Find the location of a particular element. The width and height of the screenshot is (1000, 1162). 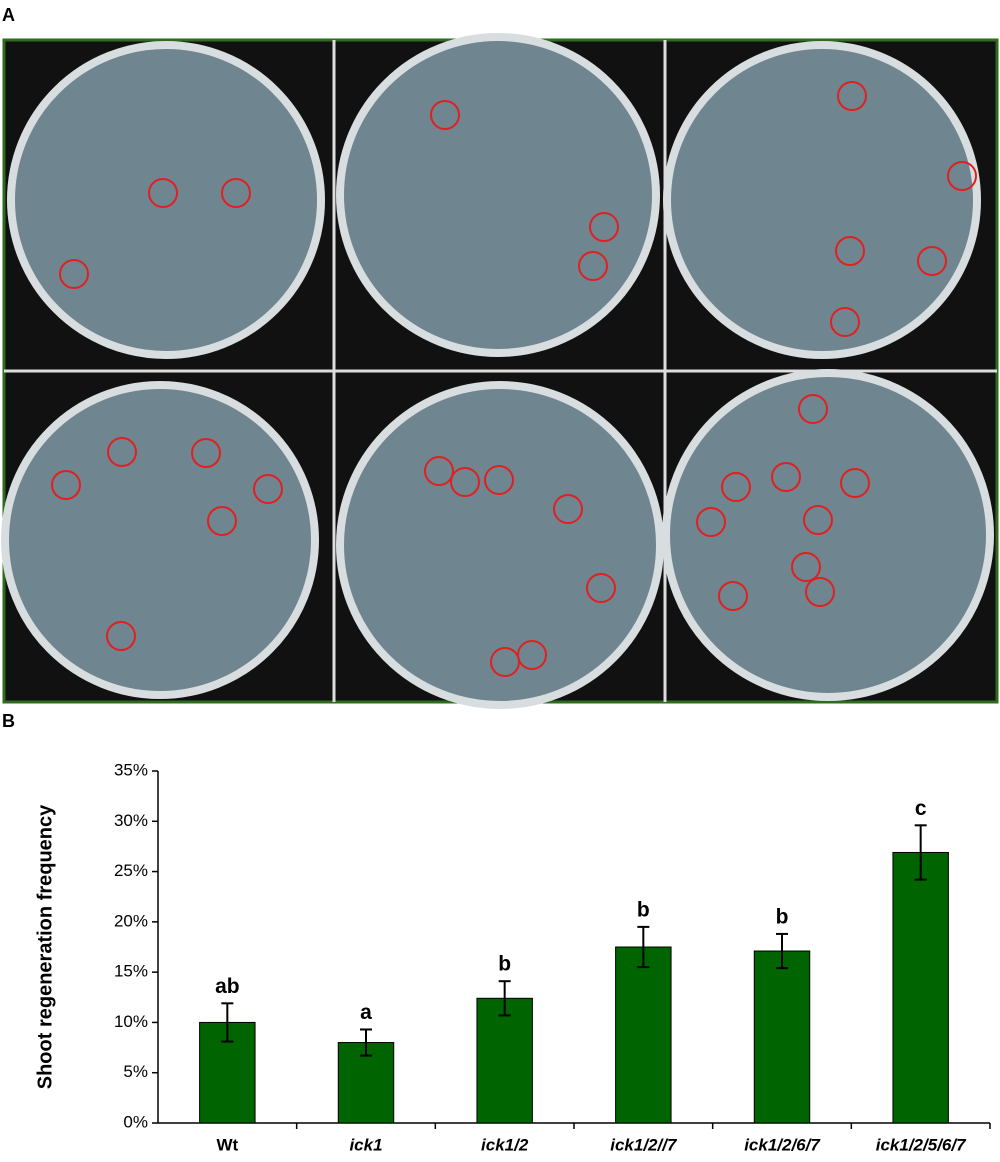

y-tick-label: 15% is located at coordinates (131, 971).